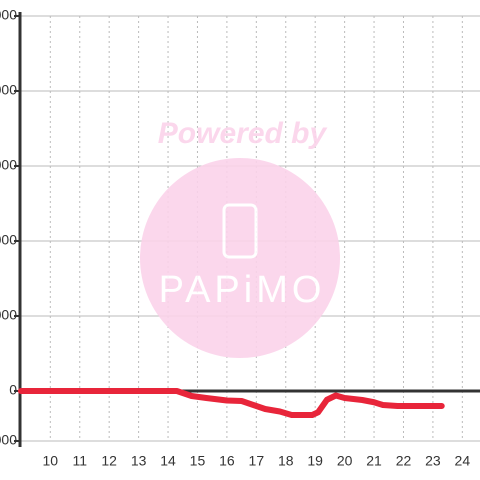  Describe the element at coordinates (198, 461) in the screenshot. I see `x-tick-label: 15` at that location.